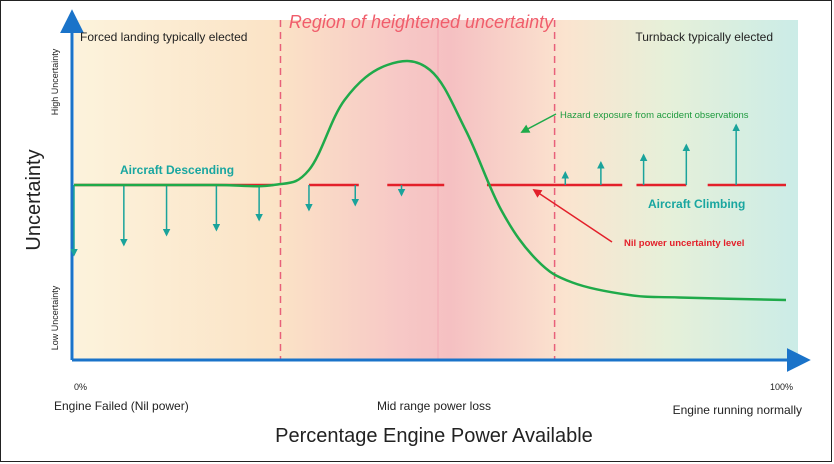 Image resolution: width=834 pixels, height=464 pixels. I want to click on y-high-label: High Uncertainty, so click(55, 81).